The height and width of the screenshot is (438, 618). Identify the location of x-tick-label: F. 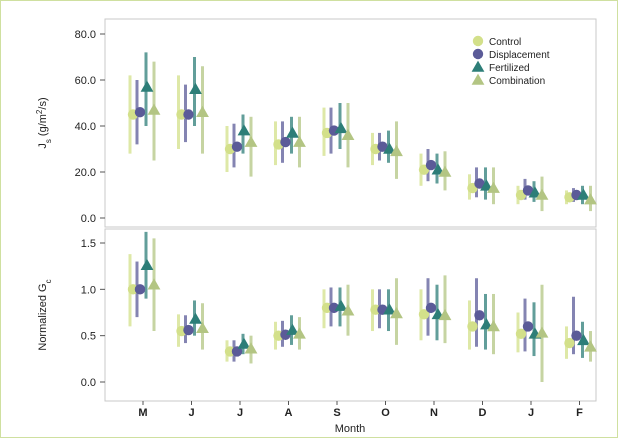
(579, 413).